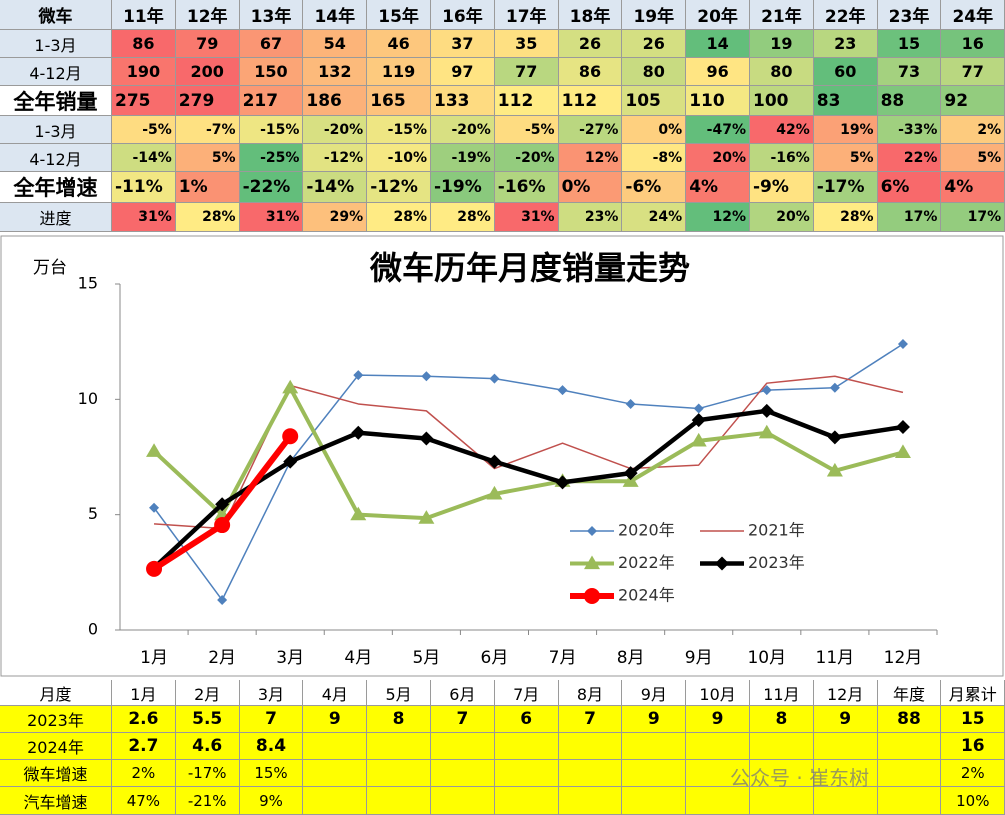  I want to click on x-tick-label: 11月, so click(835, 658).